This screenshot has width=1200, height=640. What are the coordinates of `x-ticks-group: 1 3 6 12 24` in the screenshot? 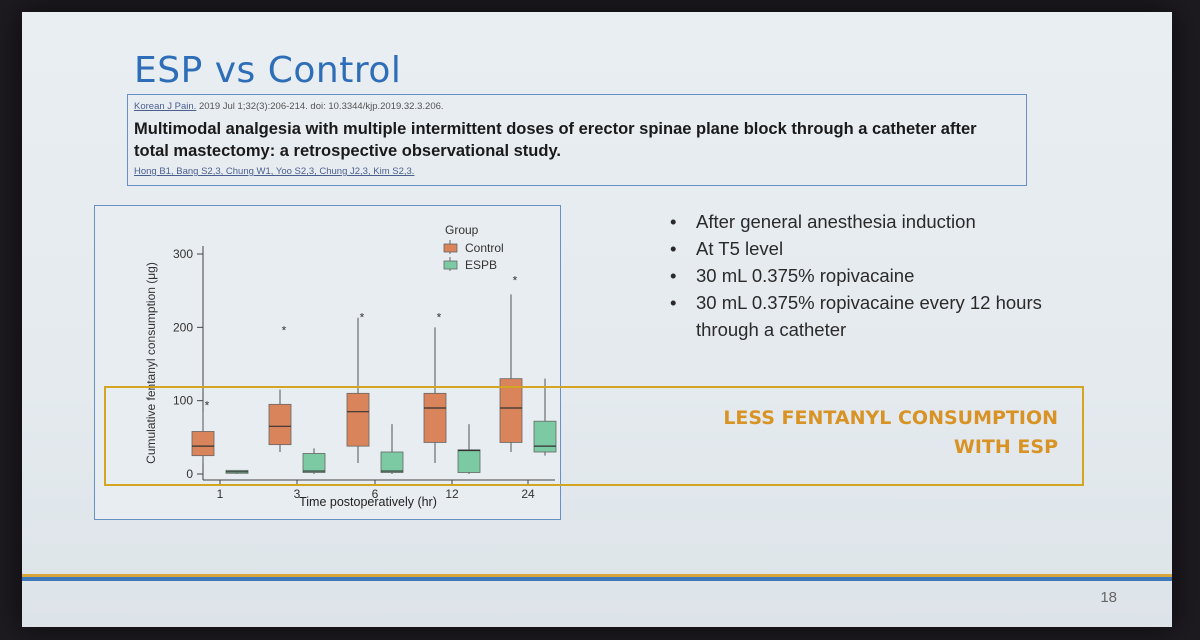 It's located at (376, 490).